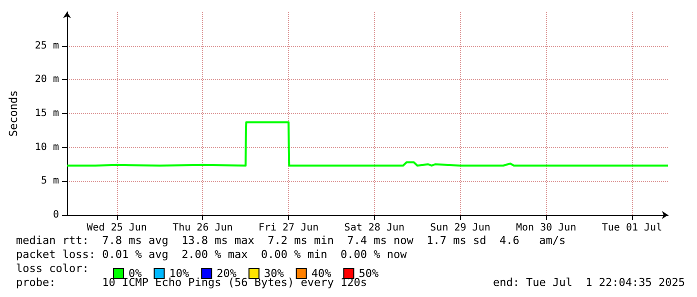 Image resolution: width=697 pixels, height=297 pixels. Describe the element at coordinates (368, 273) in the screenshot. I see `legend-label: 50%` at that location.